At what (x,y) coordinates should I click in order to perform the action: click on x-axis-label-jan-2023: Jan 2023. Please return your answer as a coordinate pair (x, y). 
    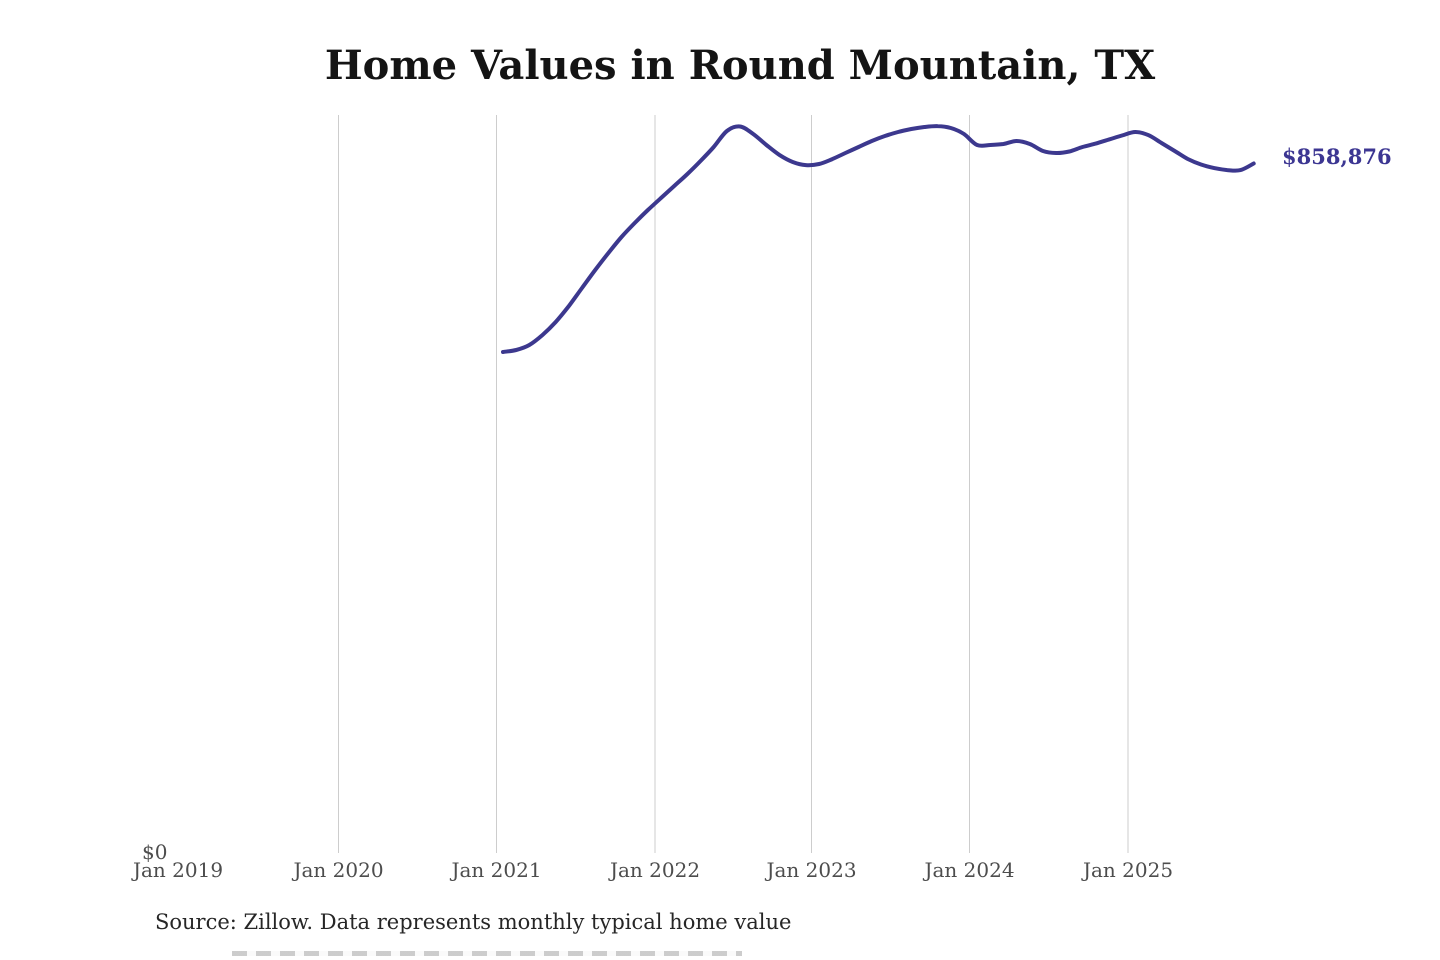
    Looking at the image, I should click on (811, 870).